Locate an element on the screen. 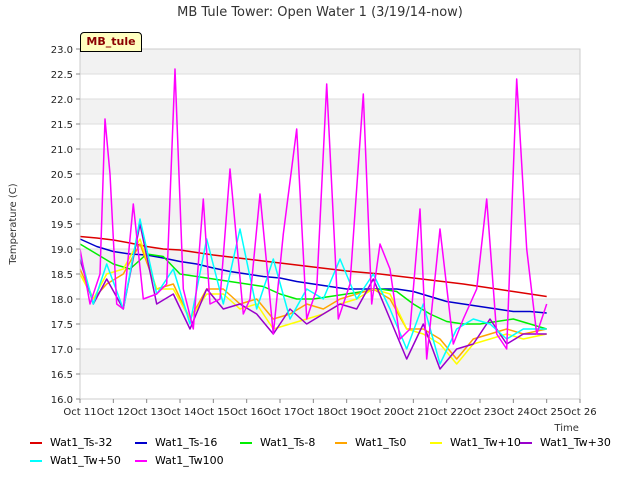 The width and height of the screenshot is (640, 480). x-tick-label: Oct 25 is located at coordinates (546, 412).